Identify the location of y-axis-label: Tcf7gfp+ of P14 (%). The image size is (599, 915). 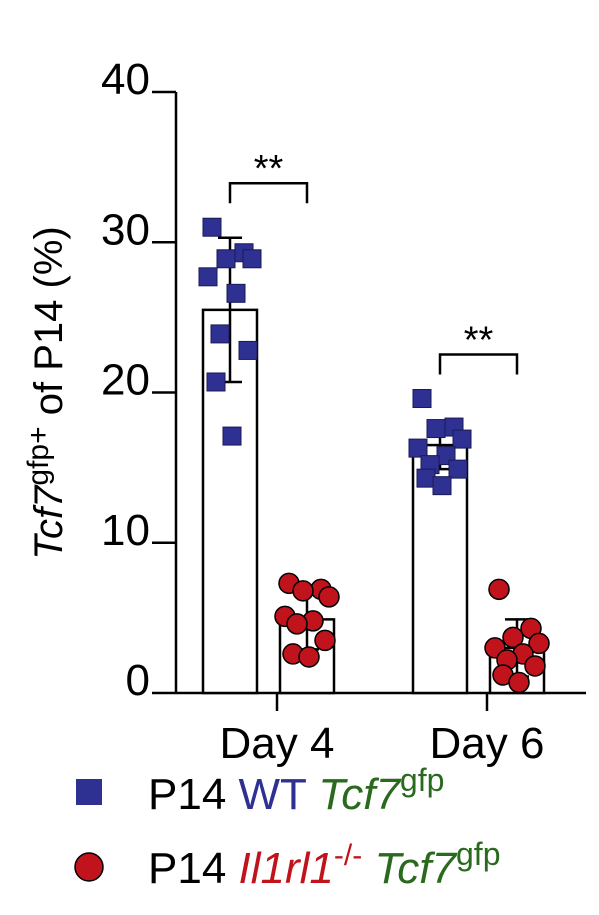
(46, 392).